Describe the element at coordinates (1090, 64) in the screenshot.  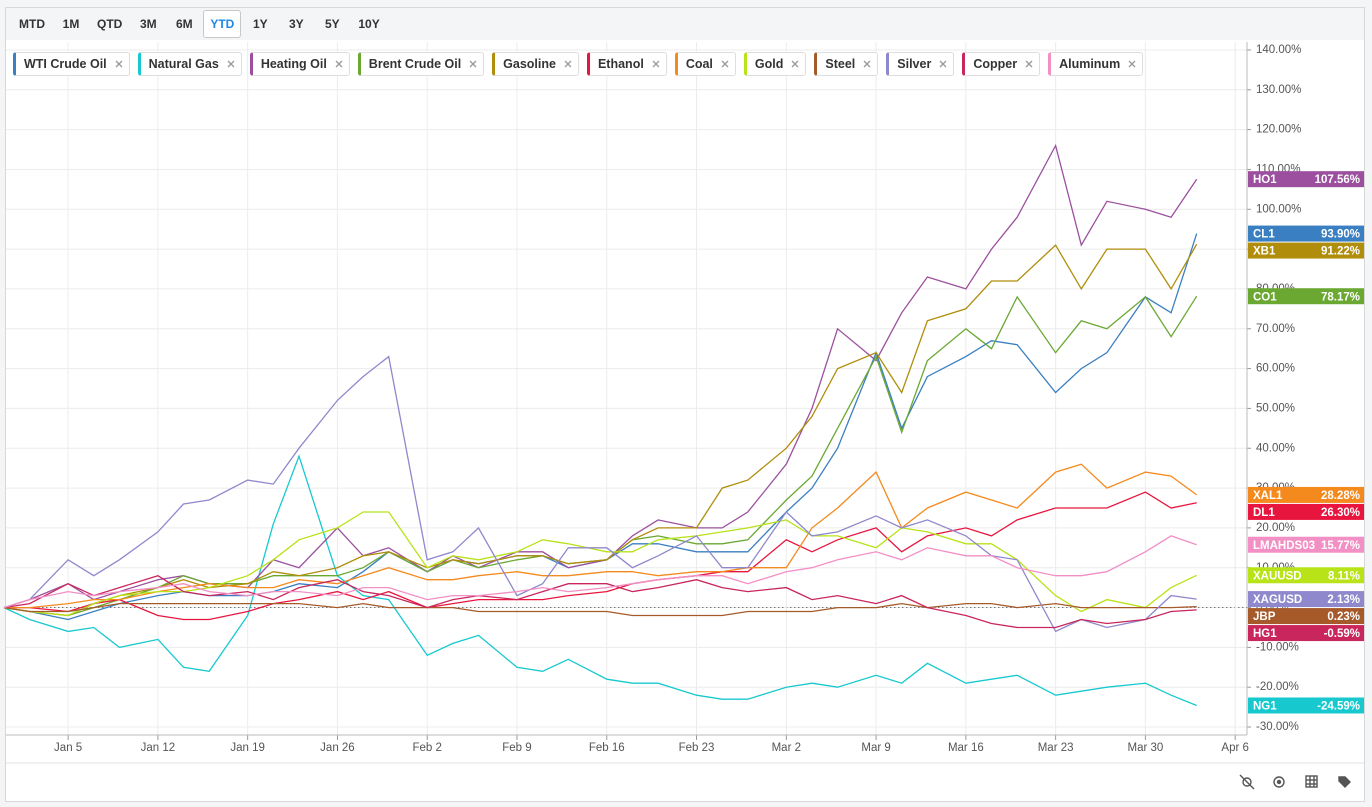
I see `legend-label: Aluminum` at that location.